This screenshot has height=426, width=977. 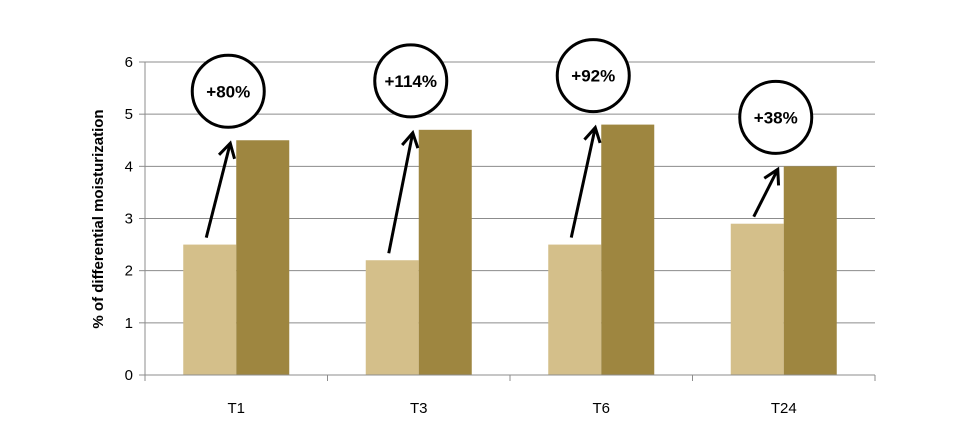 I want to click on y-axis-title: % of differential moisturization, so click(x=98, y=218).